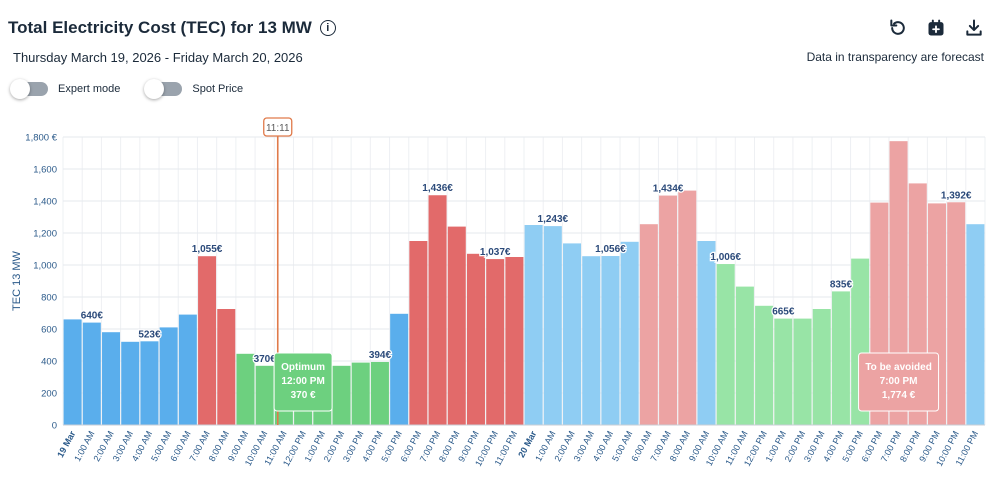 This screenshot has width=1000, height=500. I want to click on y-tick-label: 1,800 €, so click(41, 138).